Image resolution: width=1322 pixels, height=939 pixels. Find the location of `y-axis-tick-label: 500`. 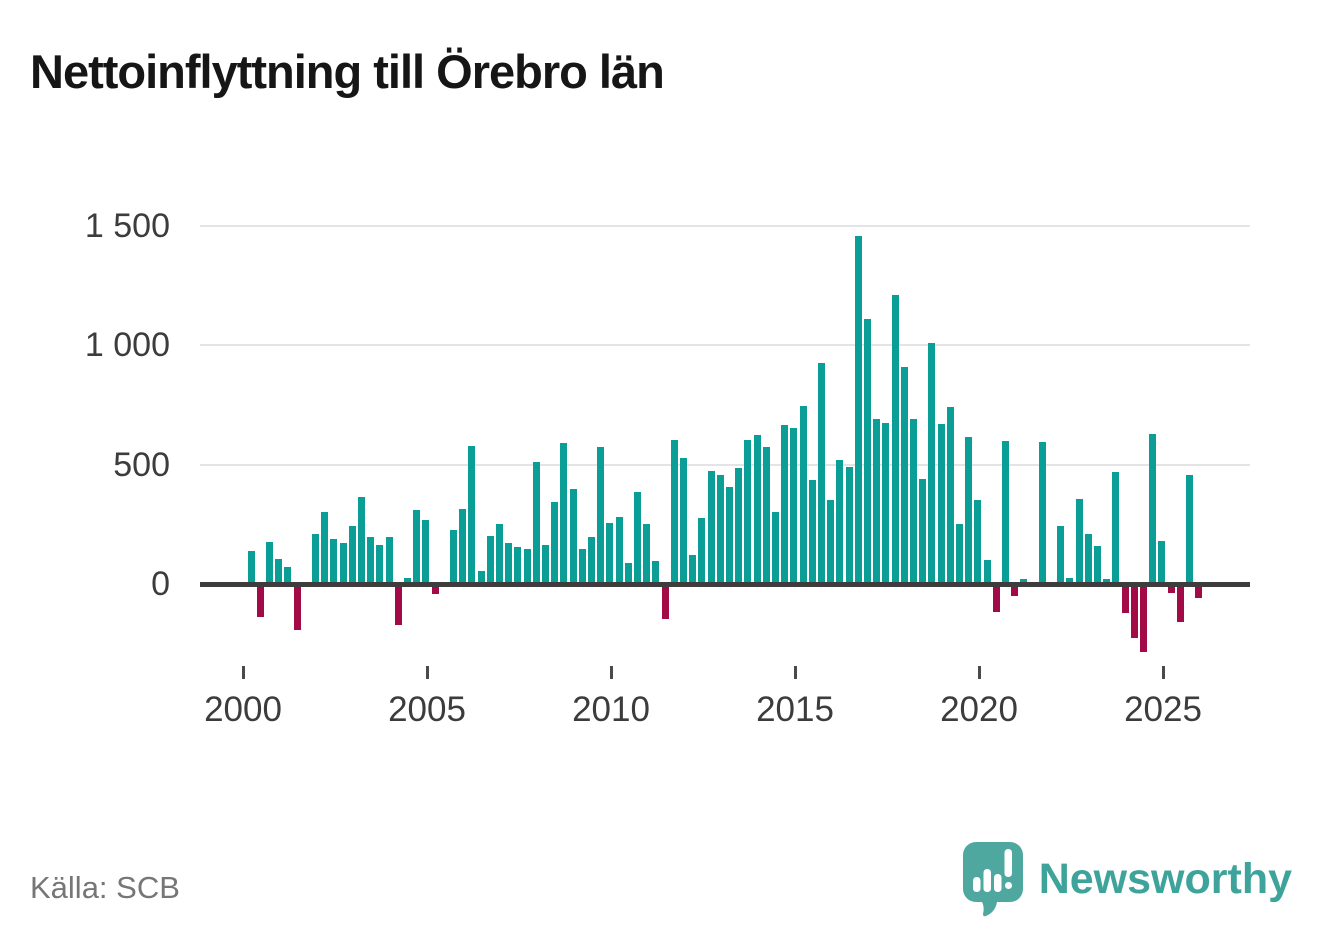

y-axis-tick-label: 500 is located at coordinates (141, 464).